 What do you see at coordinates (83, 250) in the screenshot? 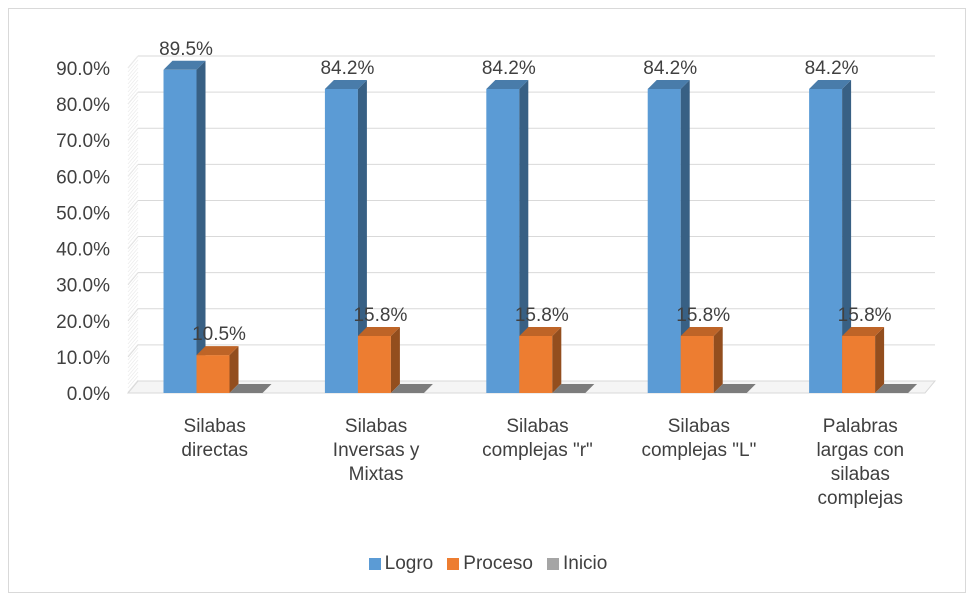
I see `y-tick-label: 40.0%` at bounding box center [83, 250].